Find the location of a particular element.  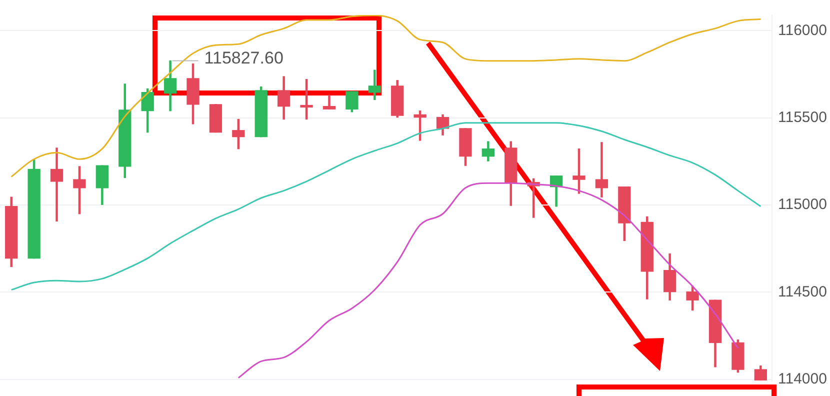

y-tick-label: 114000 is located at coordinates (802, 379).